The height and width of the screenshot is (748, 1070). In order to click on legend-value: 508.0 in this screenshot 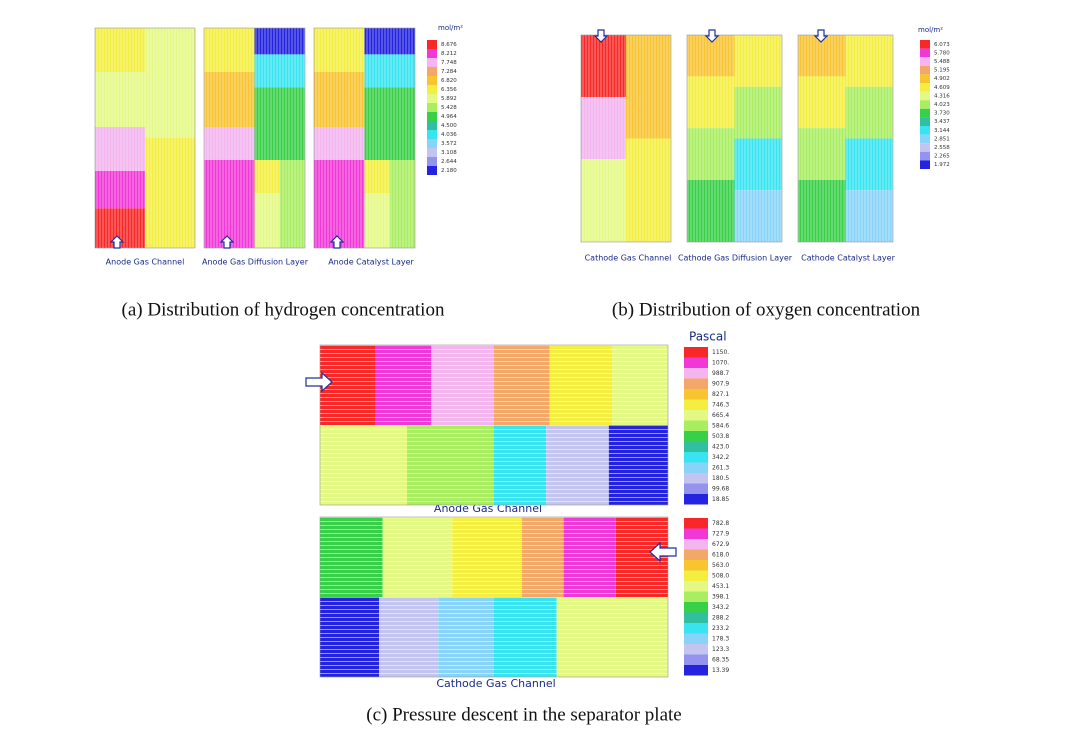, I will do `click(720, 575)`.